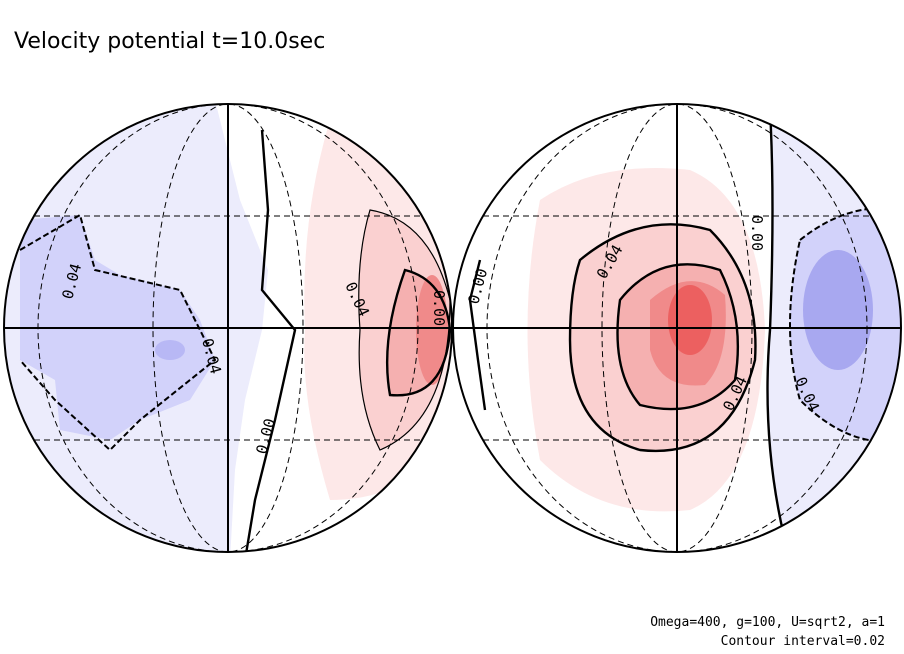  I want to click on title: Velocity potential t=10.0sec, so click(169, 41).